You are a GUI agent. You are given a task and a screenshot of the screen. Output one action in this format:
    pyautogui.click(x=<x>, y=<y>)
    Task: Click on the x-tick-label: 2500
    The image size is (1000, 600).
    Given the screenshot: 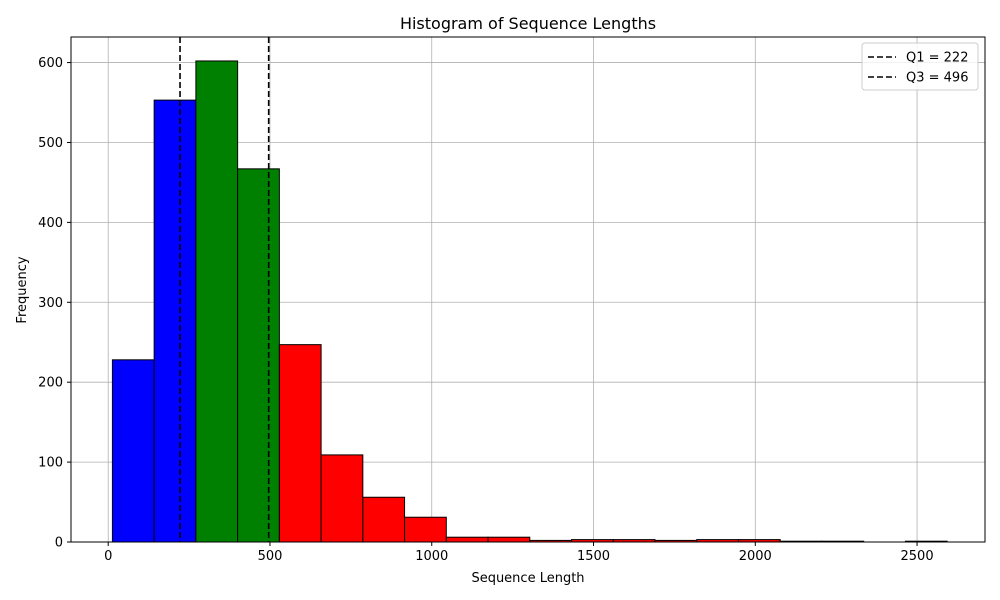 What is the action you would take?
    pyautogui.click(x=917, y=556)
    